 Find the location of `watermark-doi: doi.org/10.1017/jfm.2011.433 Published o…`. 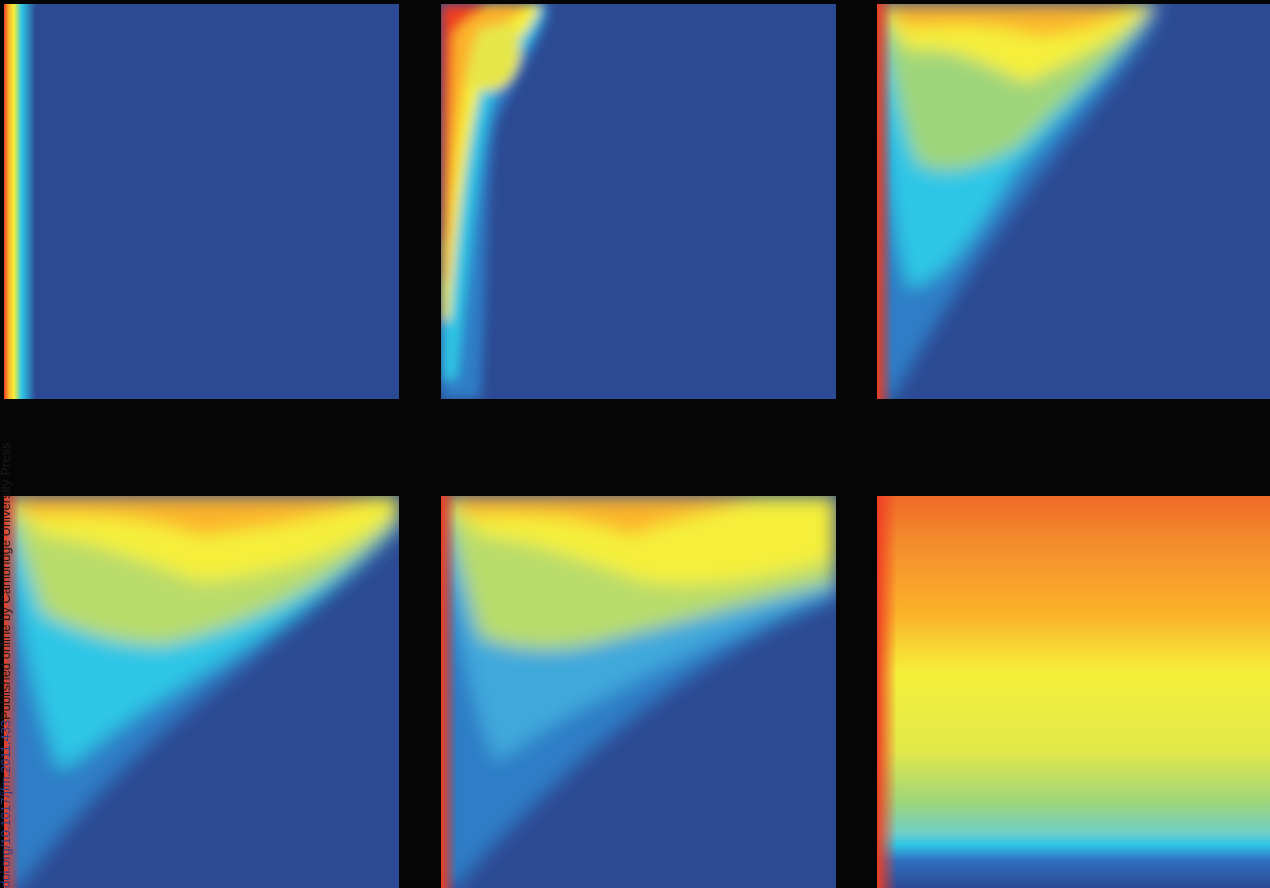

watermark-doi: doi.org/10.1017/jfm.2011.433 Published o… is located at coordinates (6, 444).